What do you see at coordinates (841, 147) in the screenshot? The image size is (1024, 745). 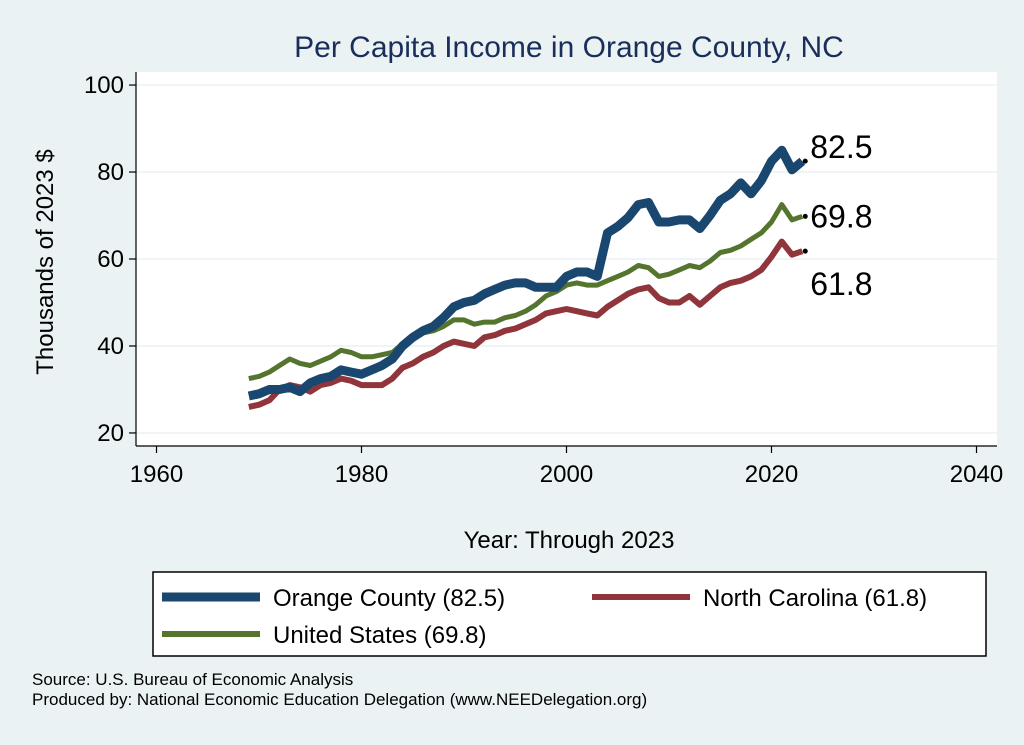 I see `end-label-orange-county: 82.5` at bounding box center [841, 147].